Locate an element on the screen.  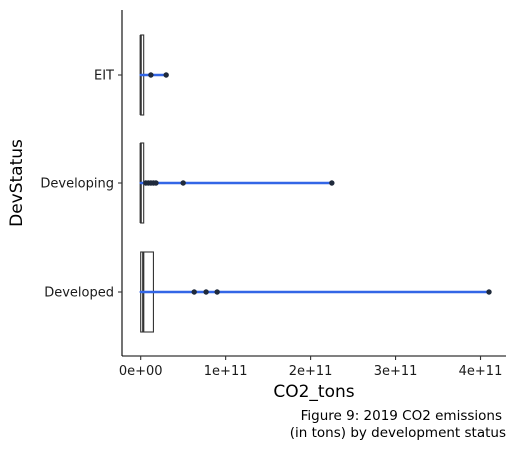
x-tick-label: 2e+11 is located at coordinates (311, 371).